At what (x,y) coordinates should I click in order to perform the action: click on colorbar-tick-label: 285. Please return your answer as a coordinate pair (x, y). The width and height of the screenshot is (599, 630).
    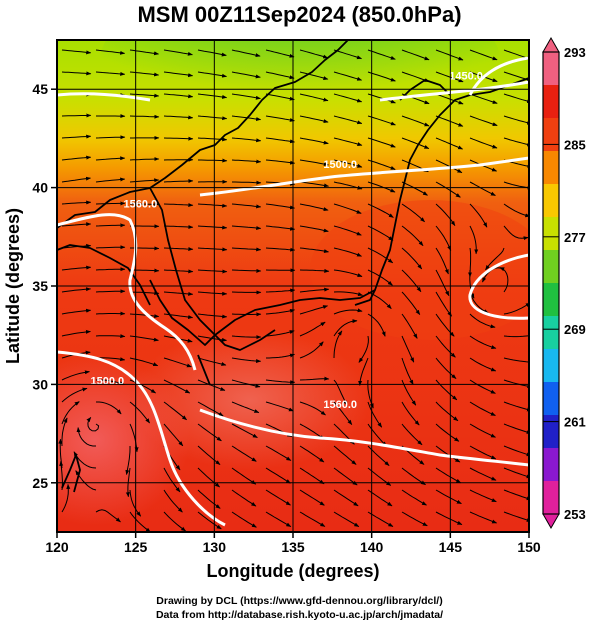
    Looking at the image, I should click on (575, 144).